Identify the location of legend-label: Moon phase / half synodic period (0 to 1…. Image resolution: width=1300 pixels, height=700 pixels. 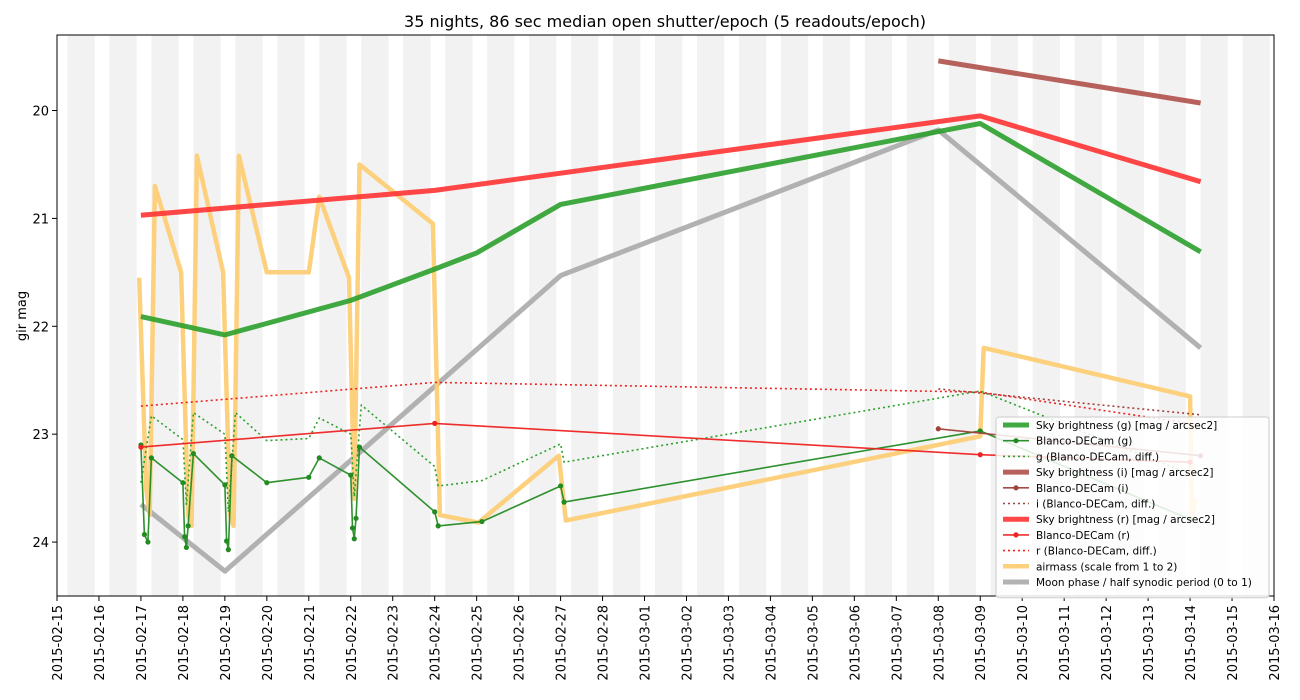
(1144, 583).